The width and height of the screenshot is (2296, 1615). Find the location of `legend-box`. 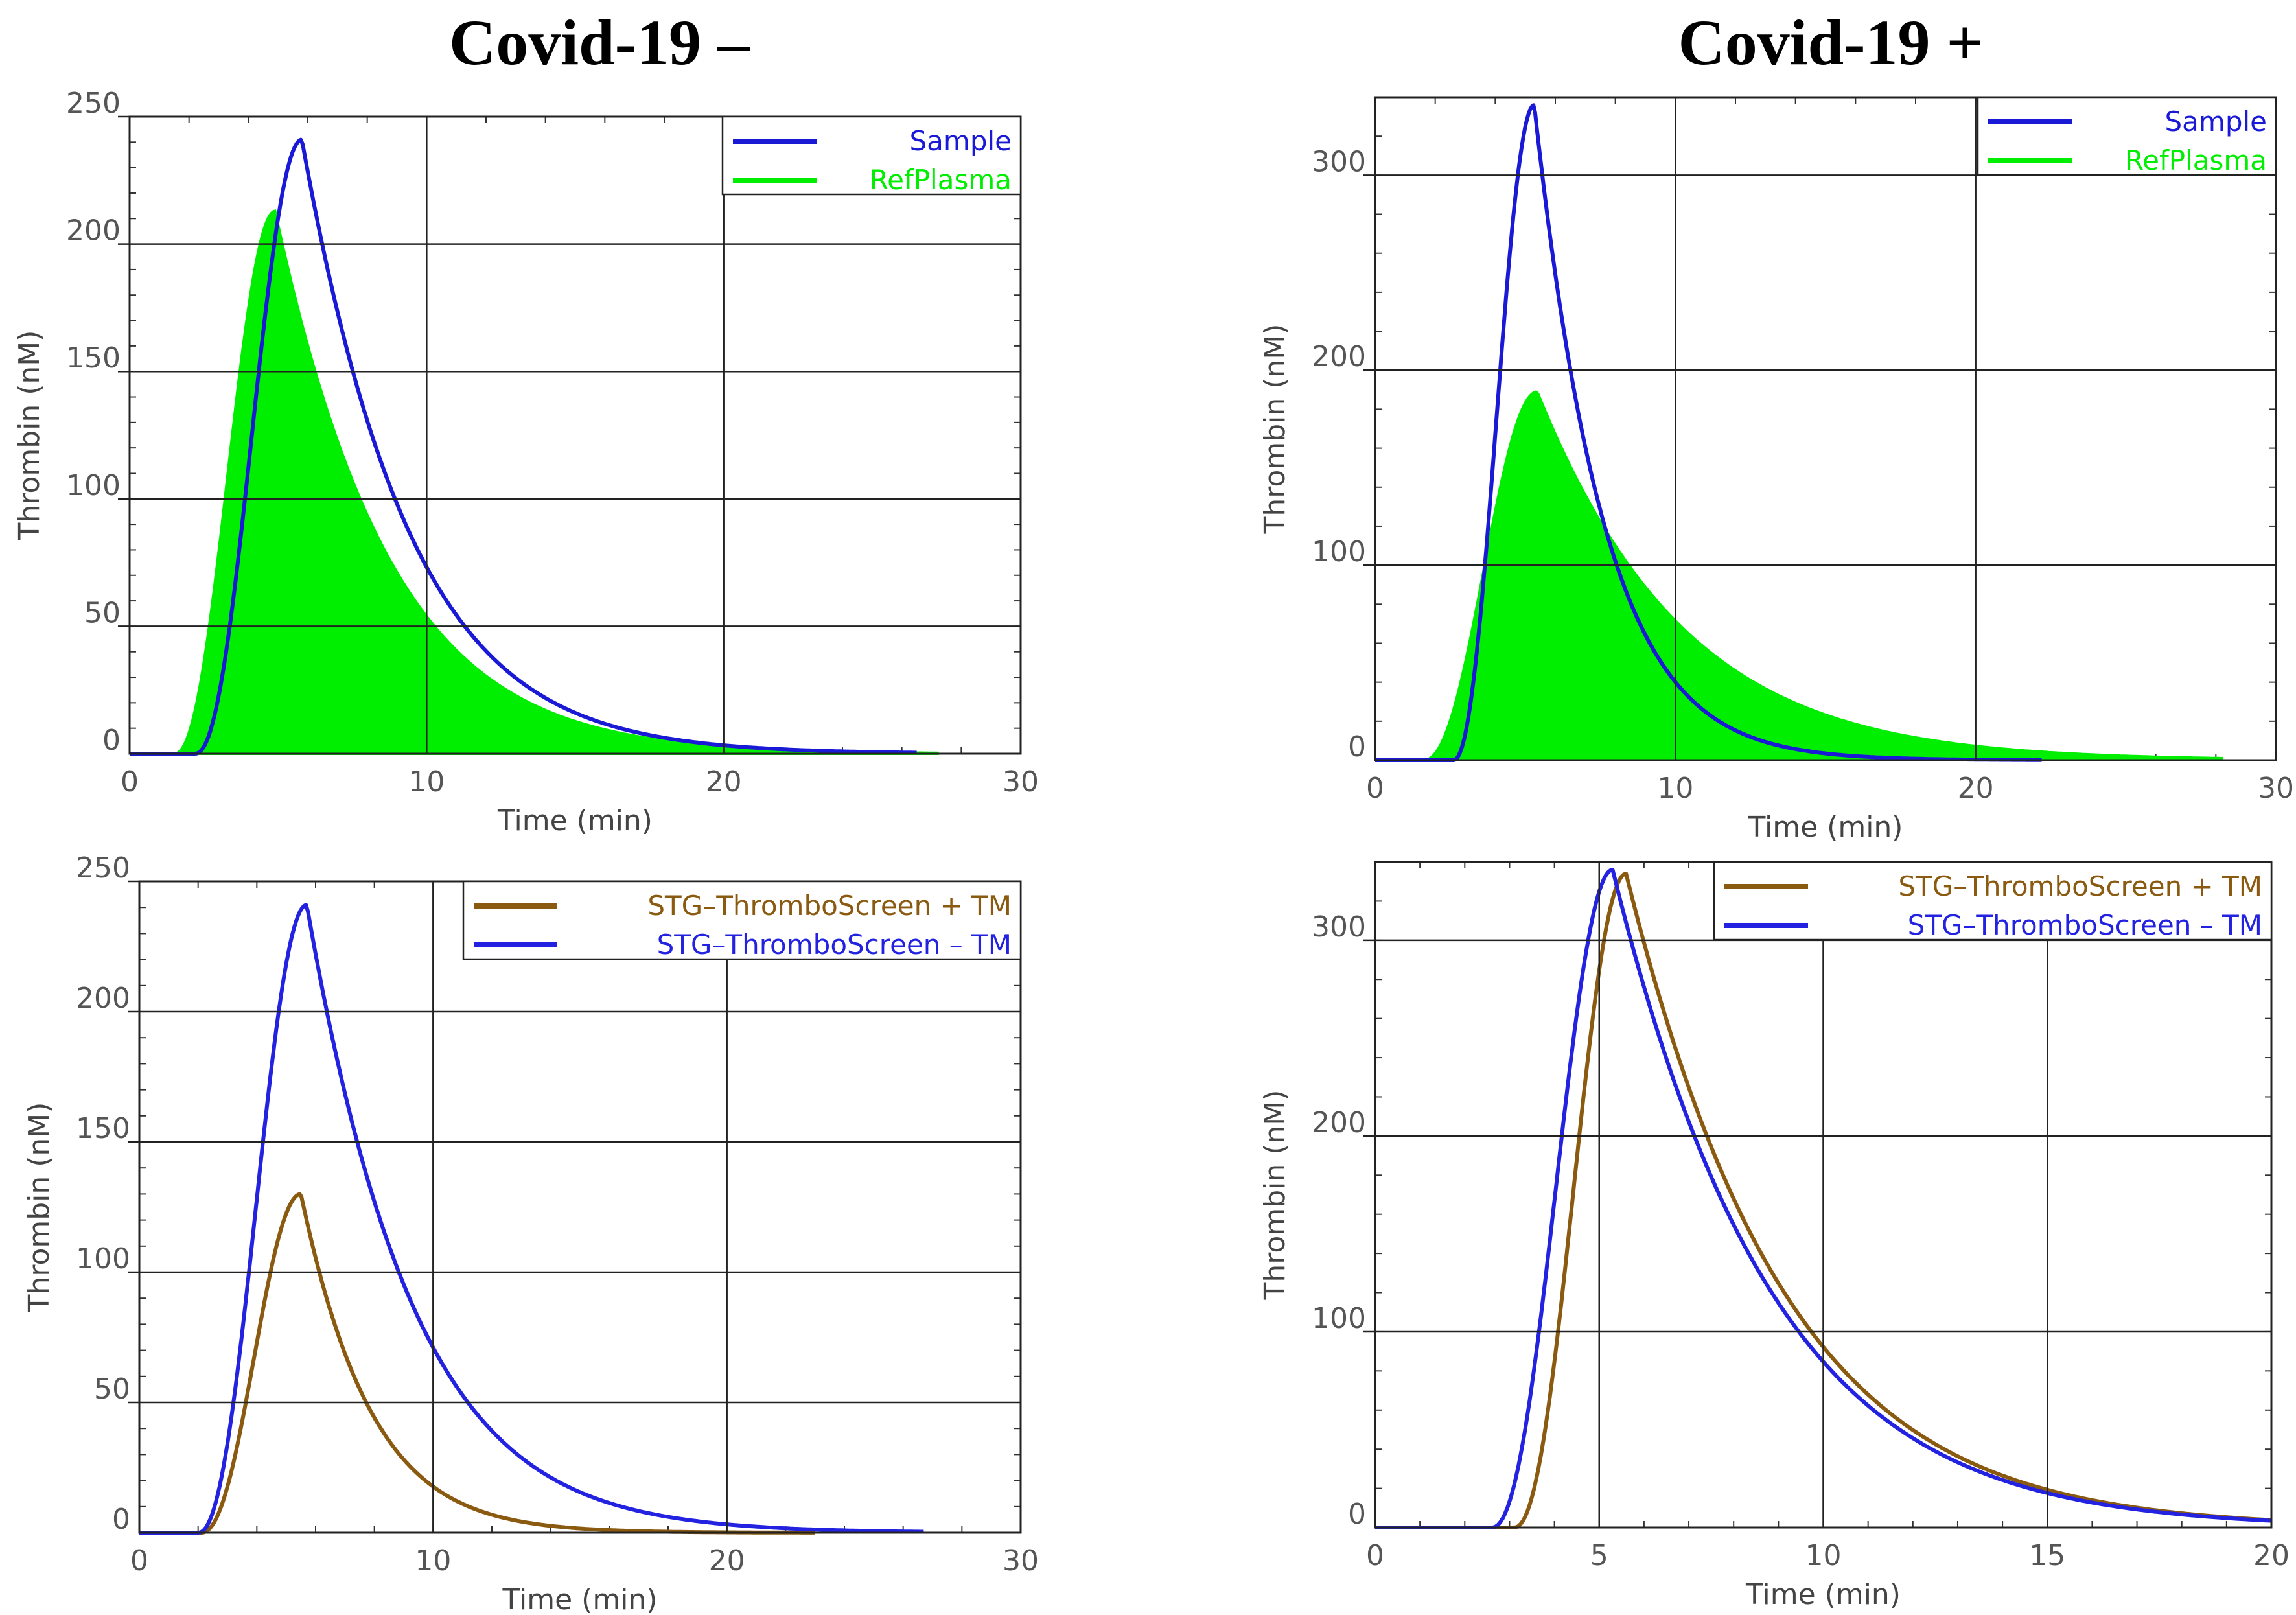

legend-box is located at coordinates (1993, 901).